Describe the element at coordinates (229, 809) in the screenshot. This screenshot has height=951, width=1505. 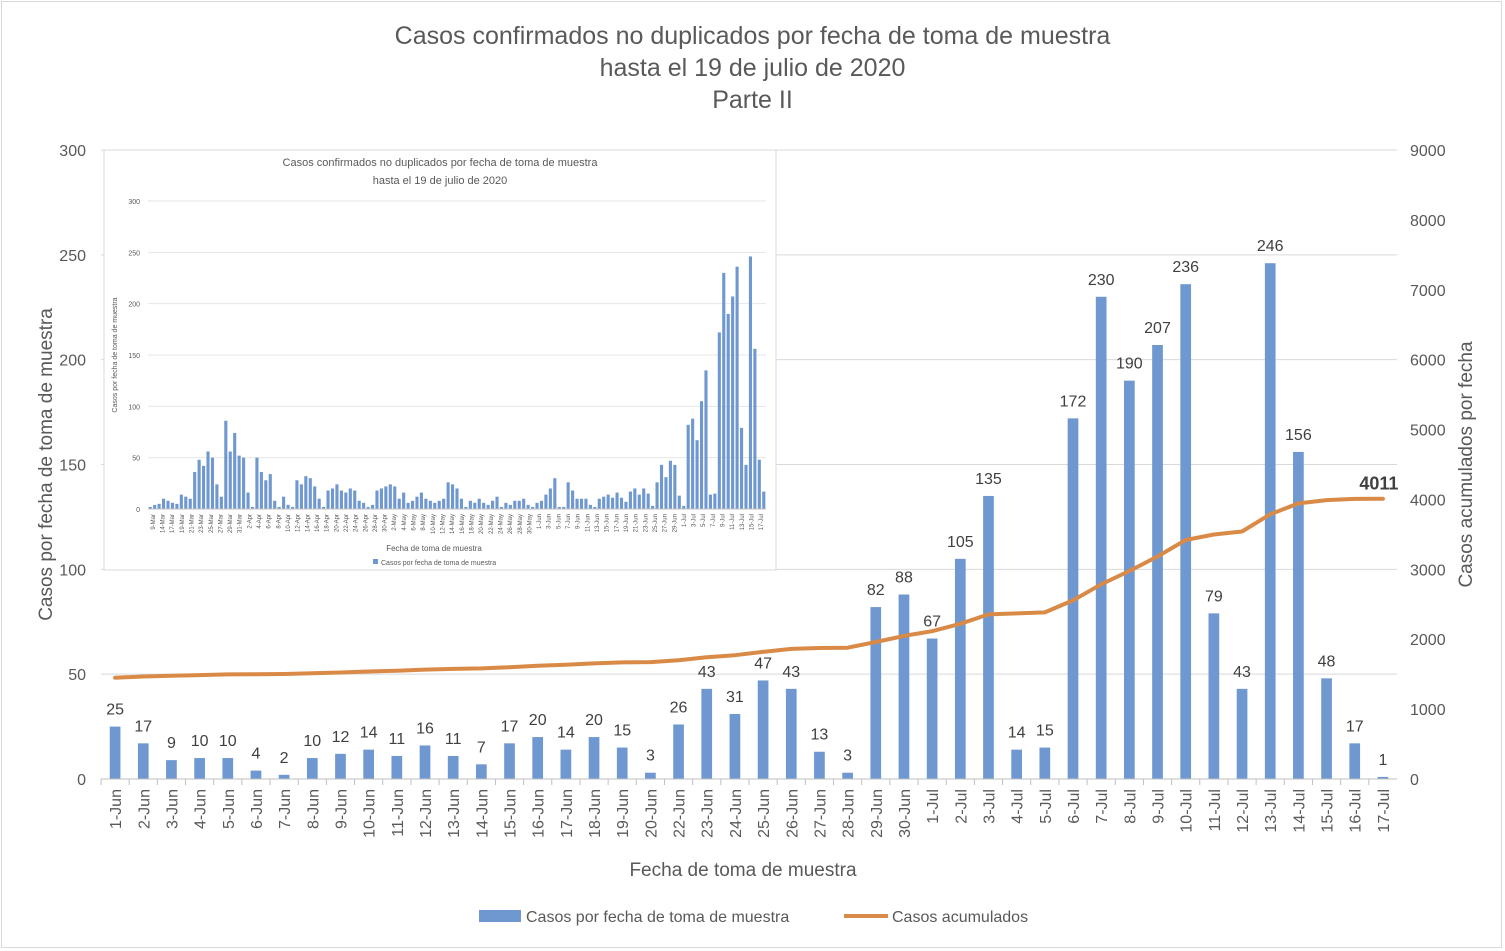
I see `x-tick-label: 5-Jun` at that location.